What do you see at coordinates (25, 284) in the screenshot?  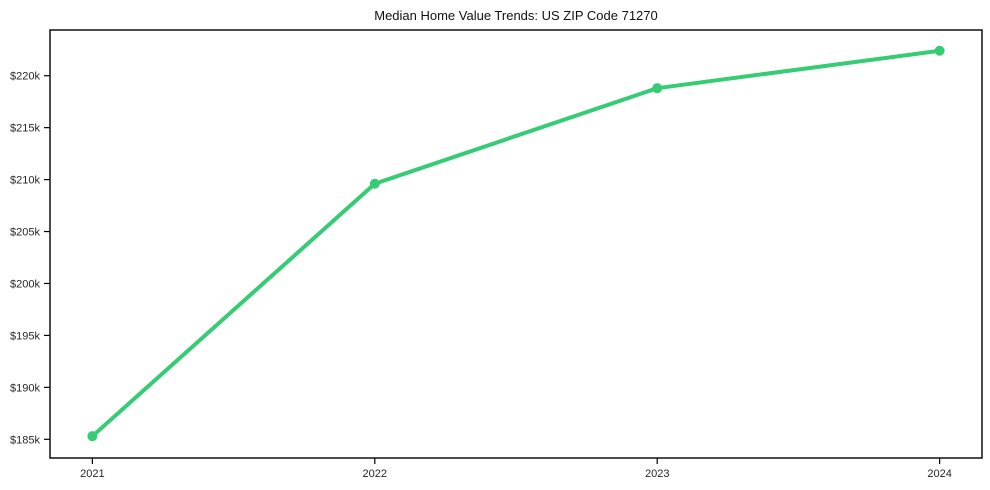 I see `y-tick-label: $200k` at bounding box center [25, 284].